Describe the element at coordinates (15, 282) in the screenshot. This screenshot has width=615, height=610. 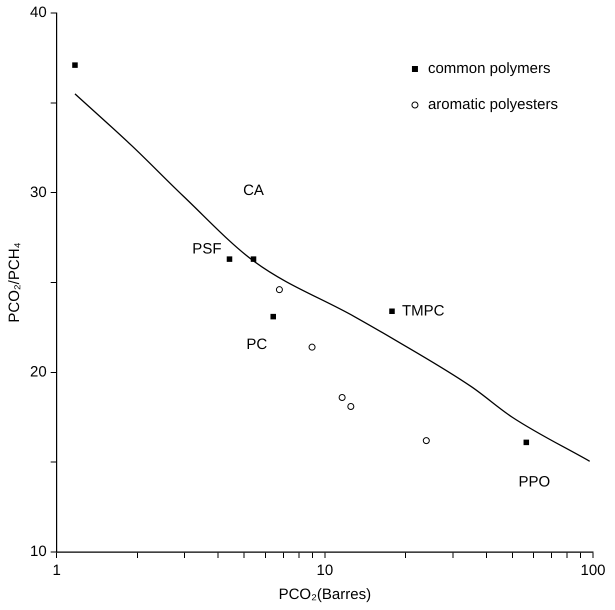
I see `y-axis-title: PCO₂/PCH₄` at that location.